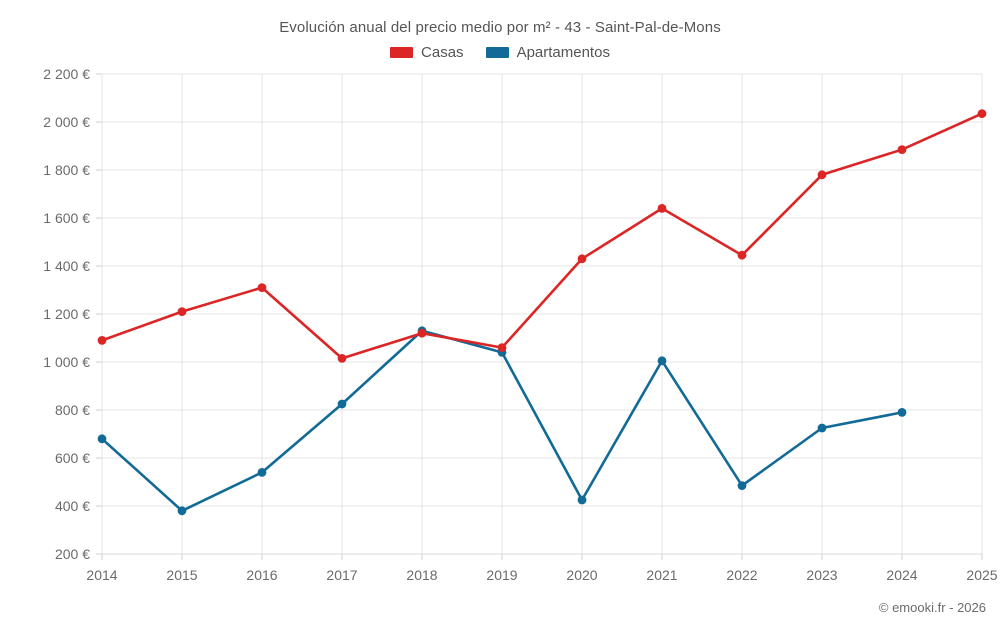 The height and width of the screenshot is (625, 1000). Describe the element at coordinates (72, 458) in the screenshot. I see `y-tick-label: 600 €` at that location.